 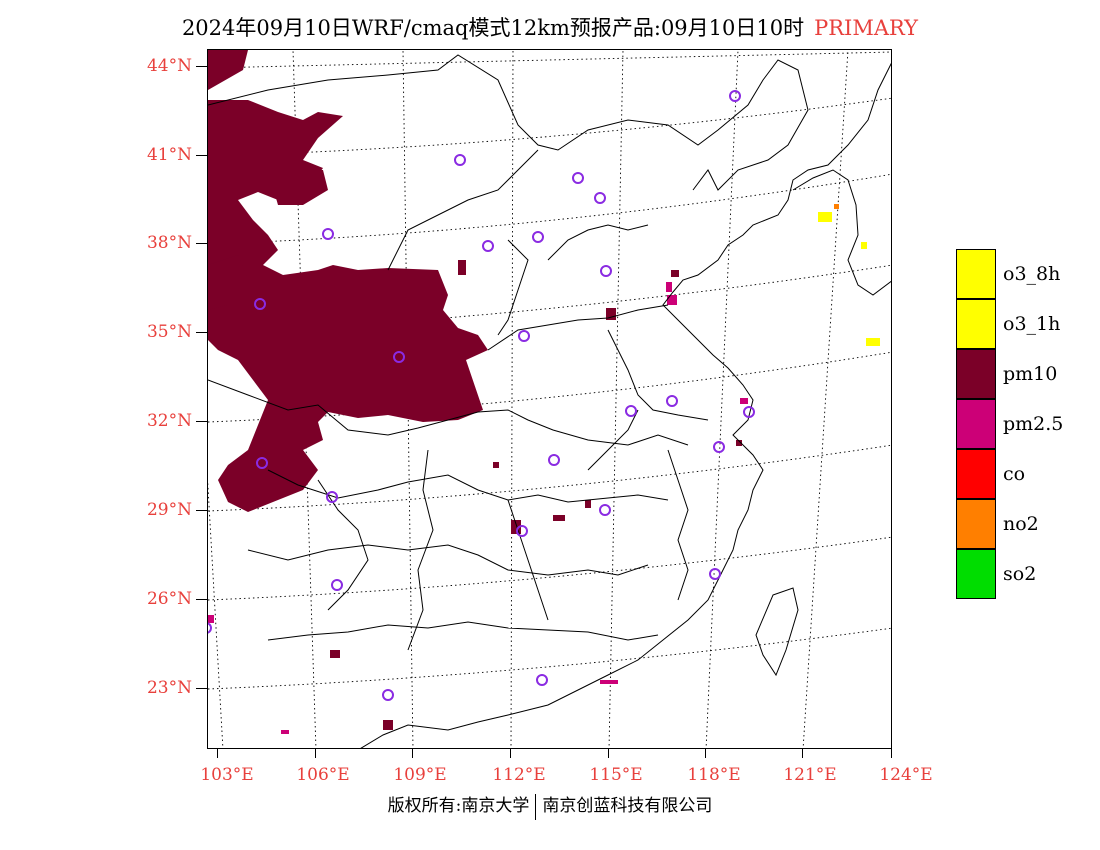 I want to click on lon-label-118: 118°E, so click(x=714, y=775).